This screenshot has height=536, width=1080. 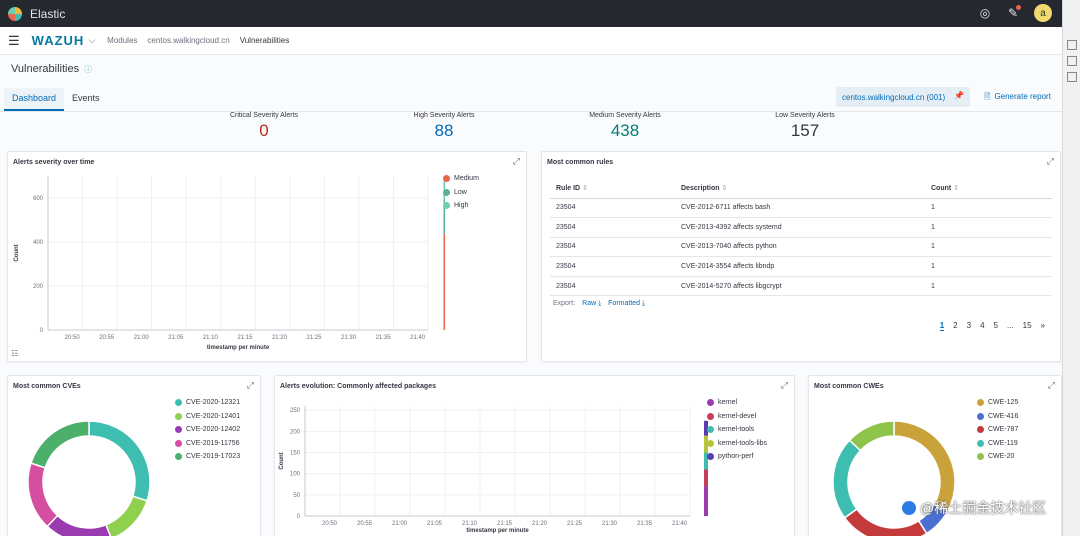 What do you see at coordinates (1003, 429) in the screenshot?
I see `legend-label: CWE-787` at bounding box center [1003, 429].